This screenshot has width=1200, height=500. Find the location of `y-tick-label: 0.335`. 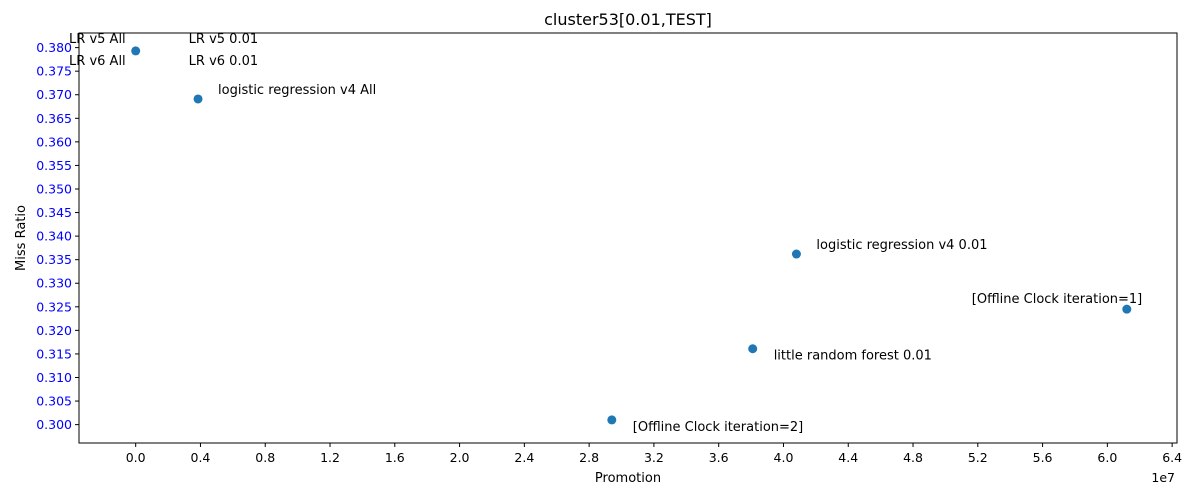

y-tick-label: 0.335 is located at coordinates (54, 259).